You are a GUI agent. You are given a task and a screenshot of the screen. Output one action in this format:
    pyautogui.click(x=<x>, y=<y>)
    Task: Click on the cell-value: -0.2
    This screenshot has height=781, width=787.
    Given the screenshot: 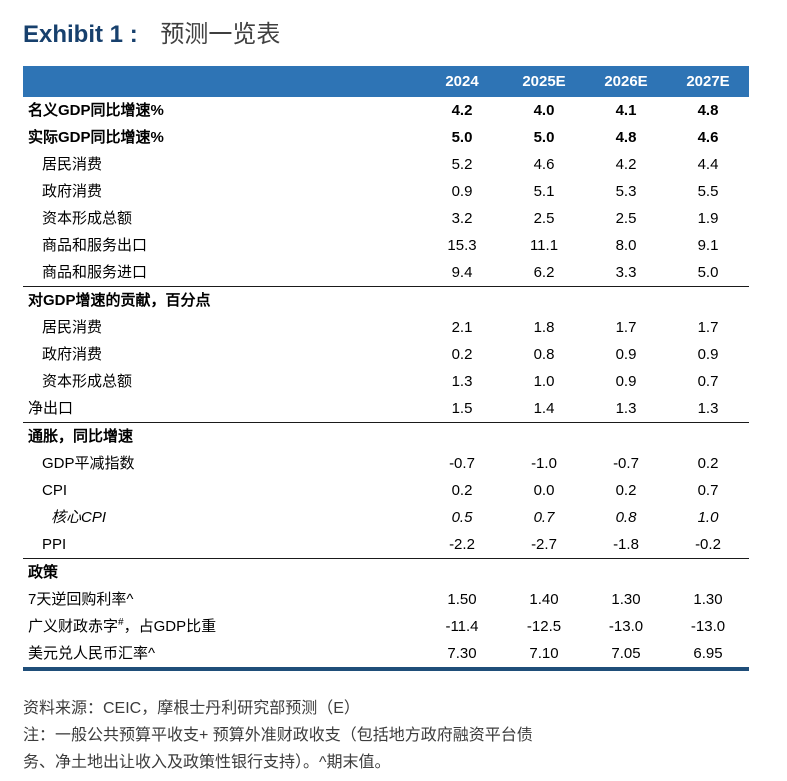 What is the action you would take?
    pyautogui.click(x=708, y=544)
    